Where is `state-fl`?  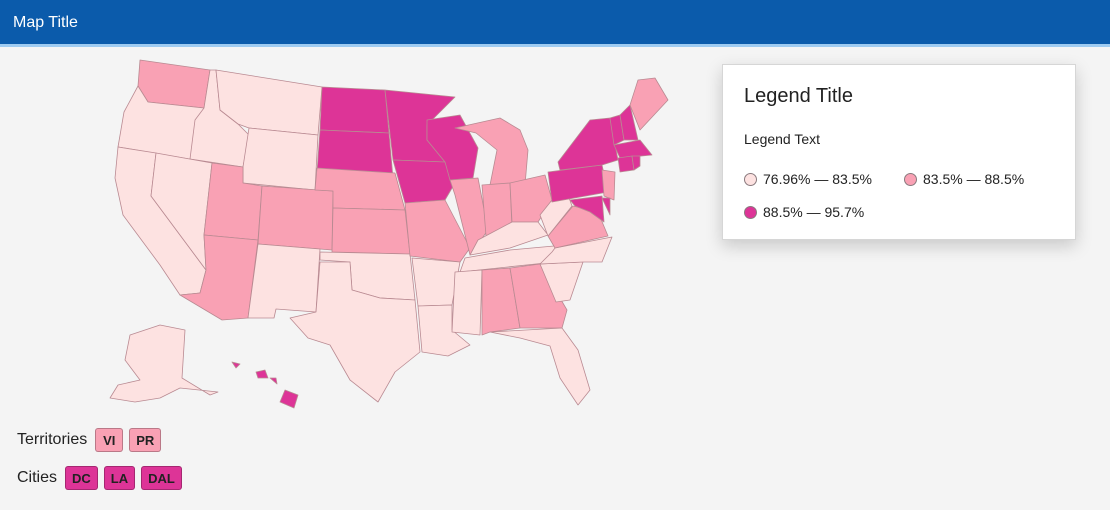 state-fl is located at coordinates (540, 366).